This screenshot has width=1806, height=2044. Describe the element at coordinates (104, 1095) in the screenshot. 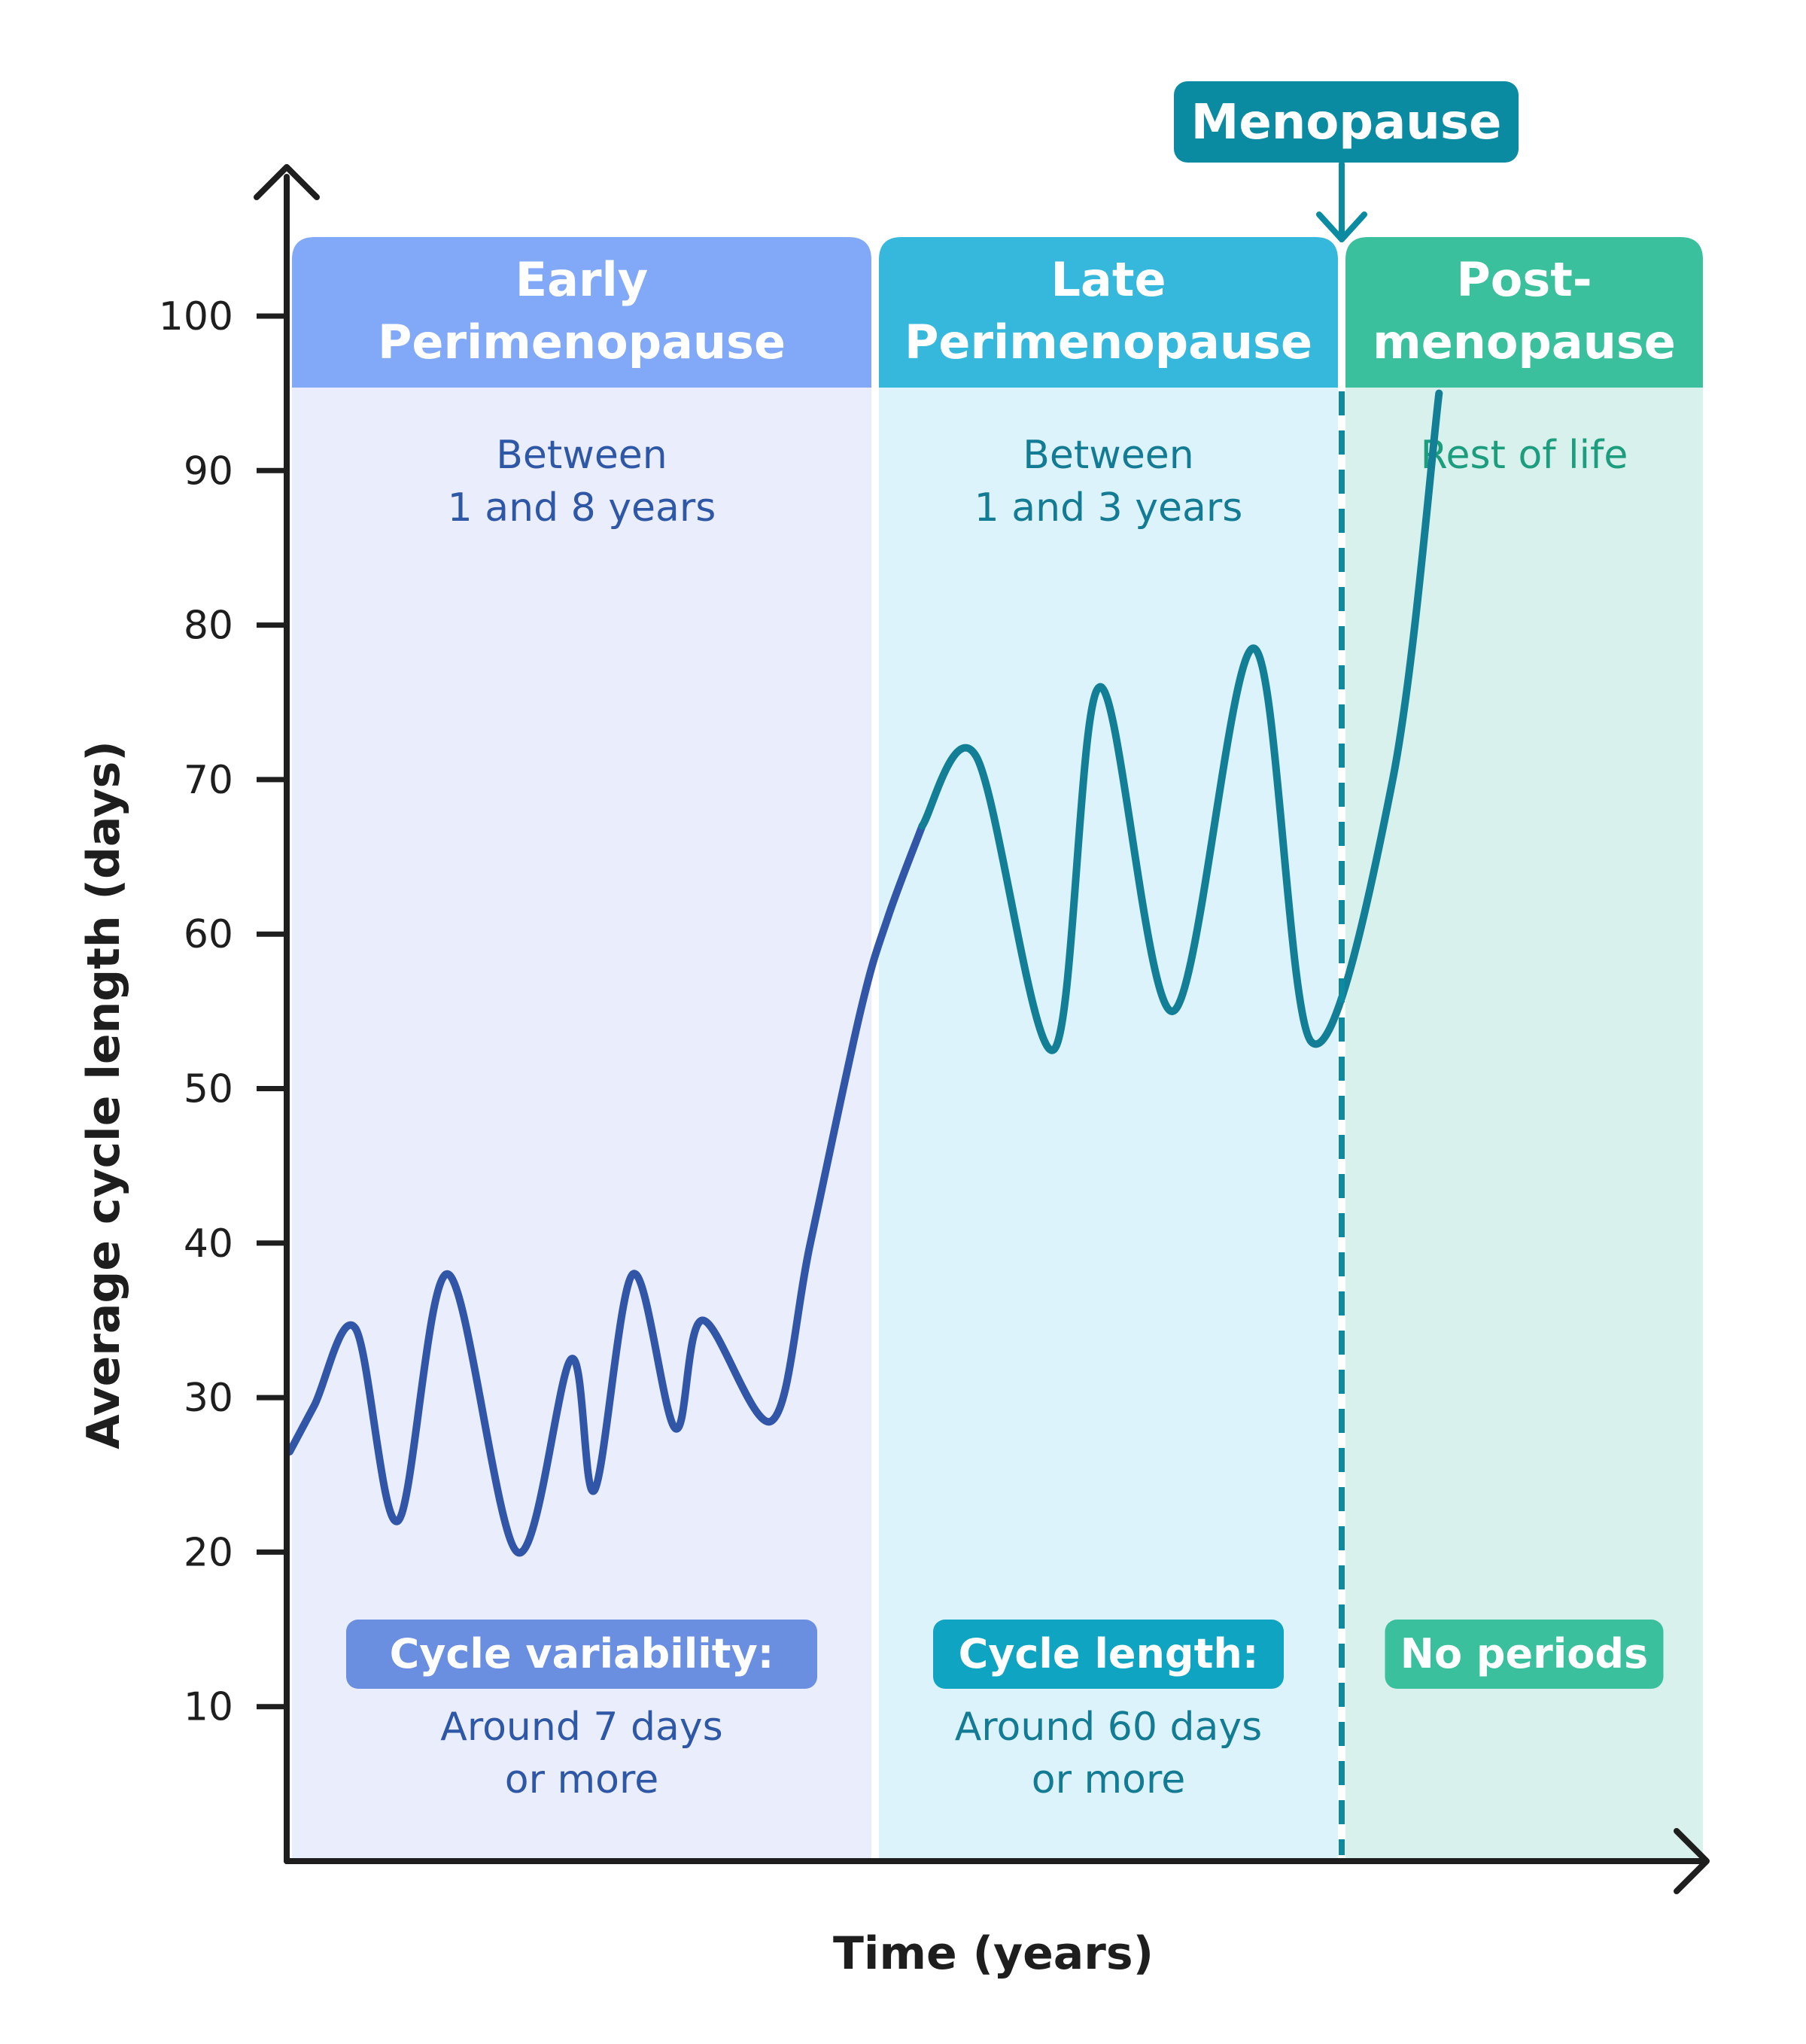

I see `y-axis-title: Average cycle length (days)` at that location.